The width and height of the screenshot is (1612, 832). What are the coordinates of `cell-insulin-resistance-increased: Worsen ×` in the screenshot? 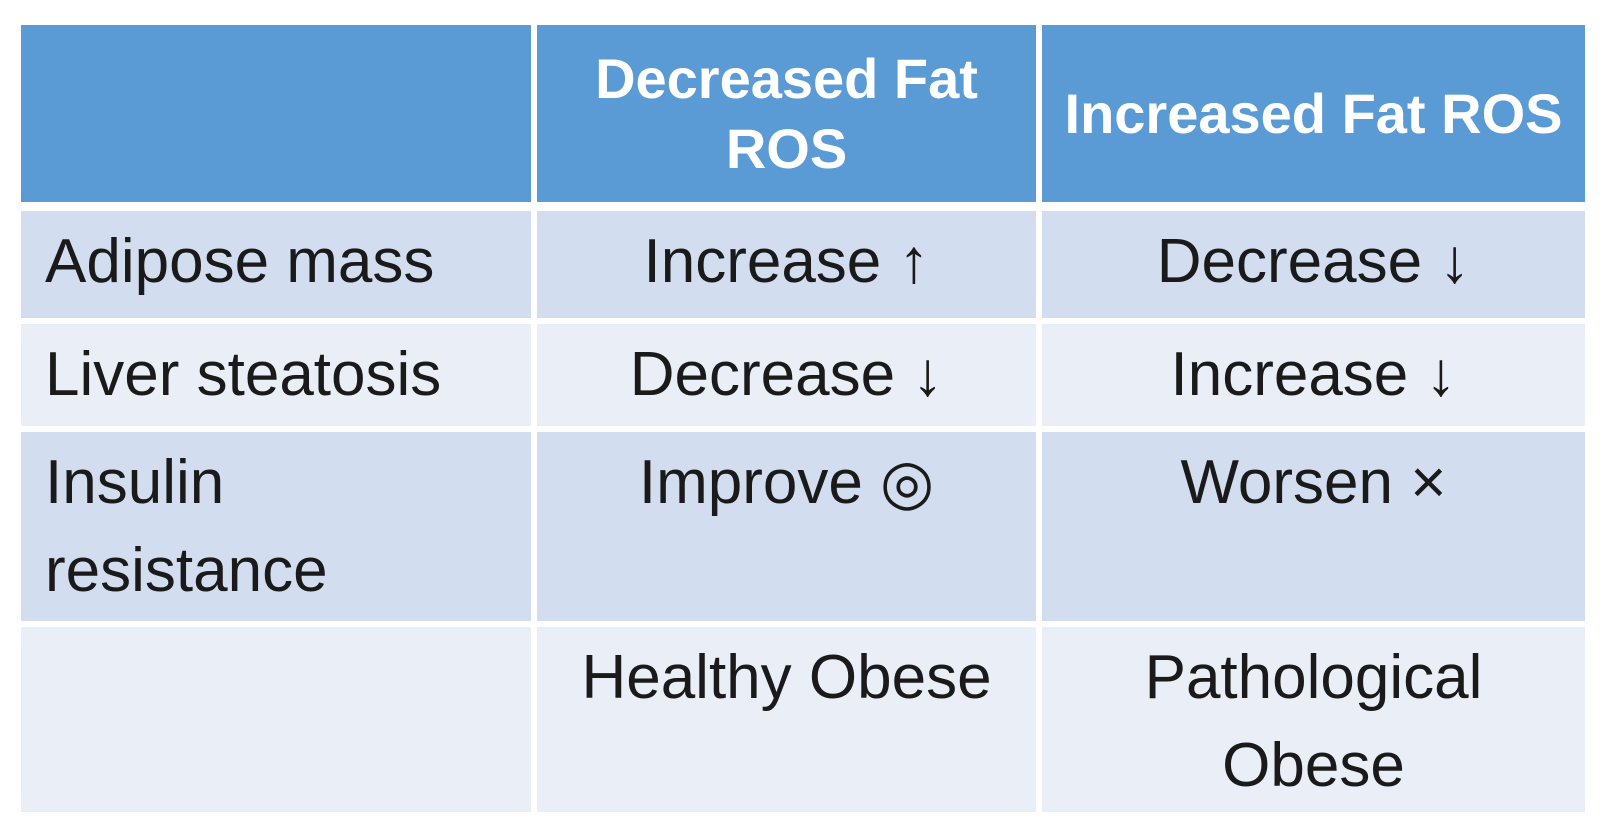 It's located at (1313, 526).